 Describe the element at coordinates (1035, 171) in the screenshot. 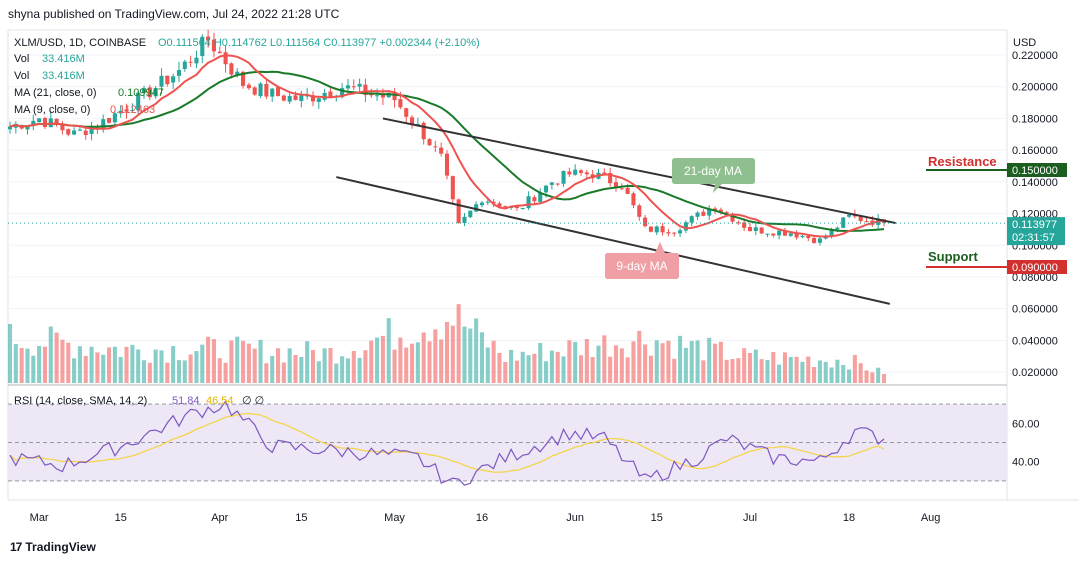

I see `resistance-price-tag: 0.150000` at that location.